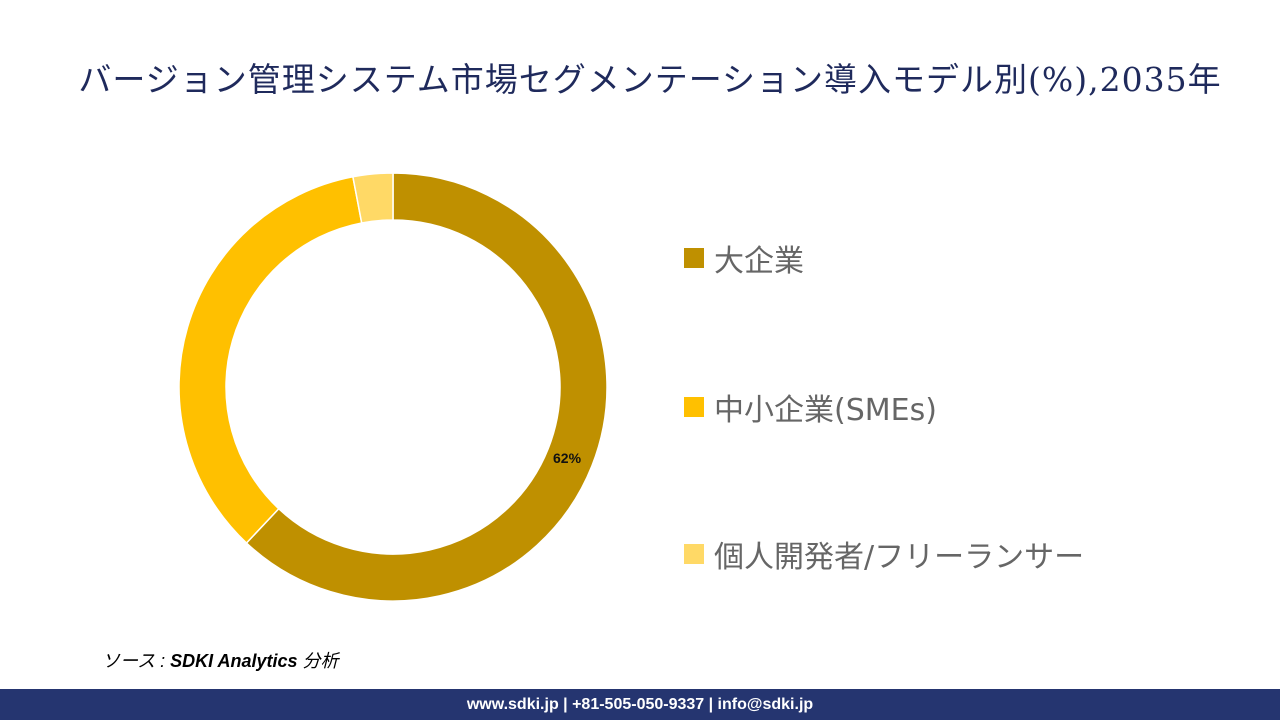  I want to click on source-note: ソース : SDKI Analytics 分析, so click(220, 660).